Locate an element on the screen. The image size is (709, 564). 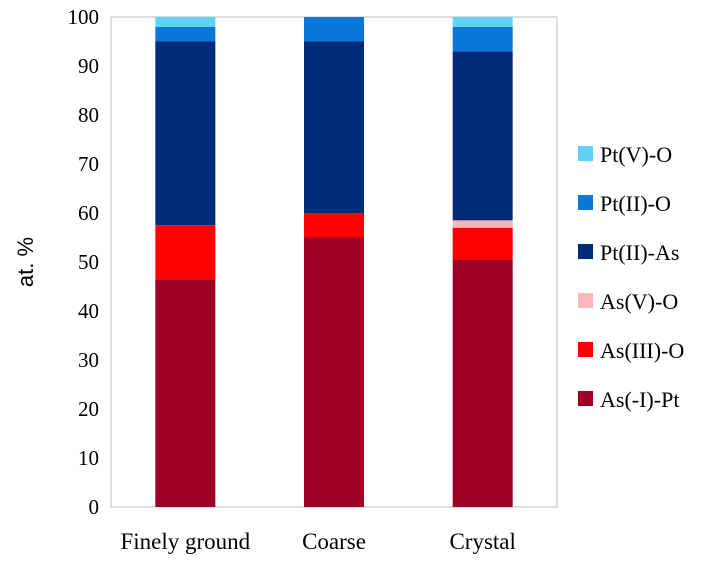
y-tick-label: 100 is located at coordinates (84, 17).